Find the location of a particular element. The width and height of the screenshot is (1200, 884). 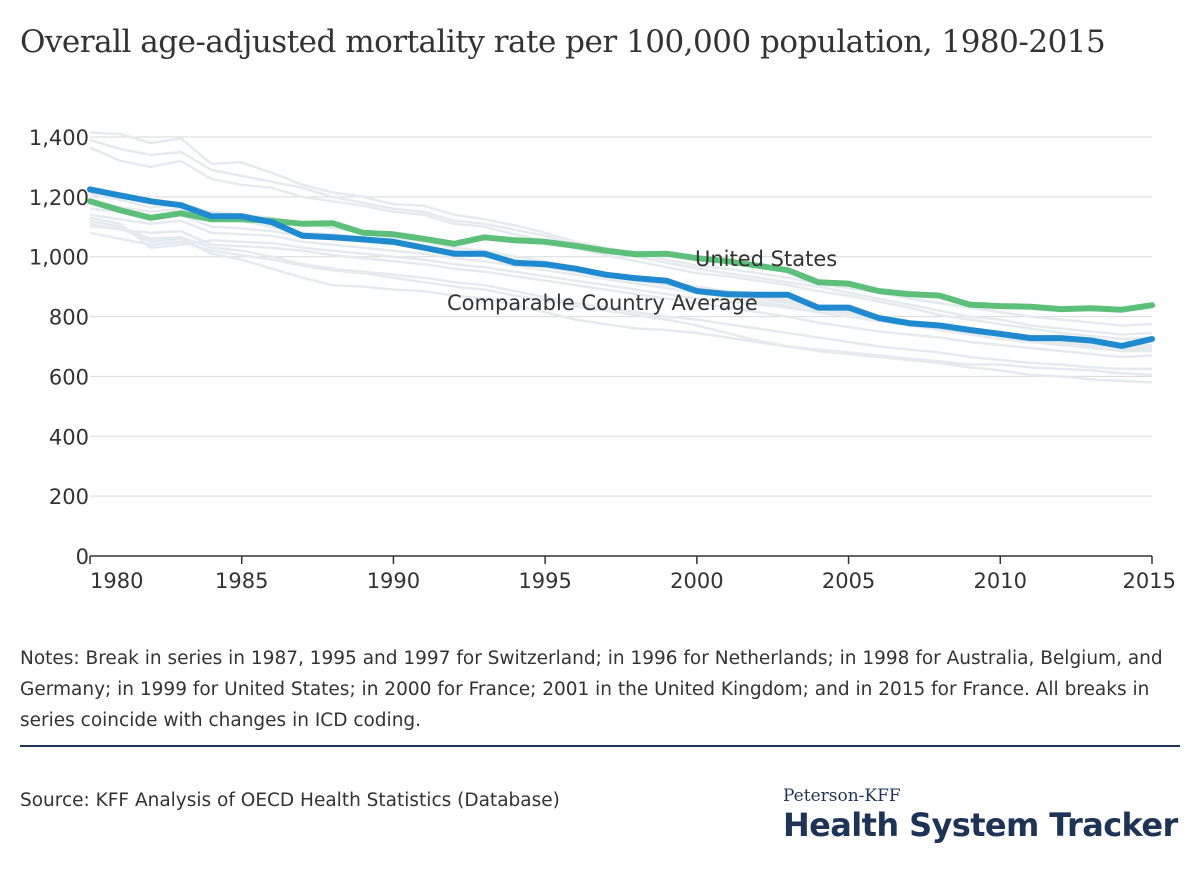

y-tick-label: 0 is located at coordinates (82, 557).